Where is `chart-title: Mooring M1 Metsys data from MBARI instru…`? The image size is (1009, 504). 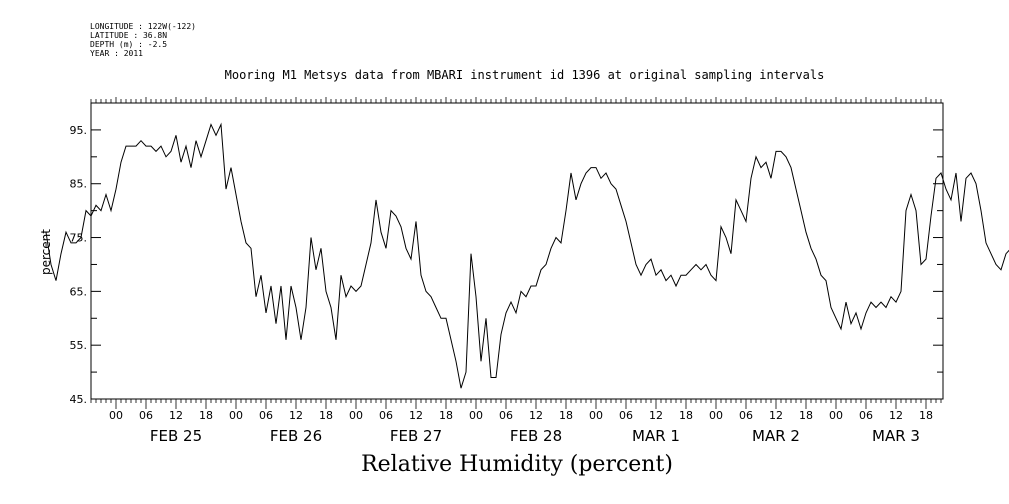 chart-title: Mooring M1 Metsys data from MBARI instru… is located at coordinates (524, 75).